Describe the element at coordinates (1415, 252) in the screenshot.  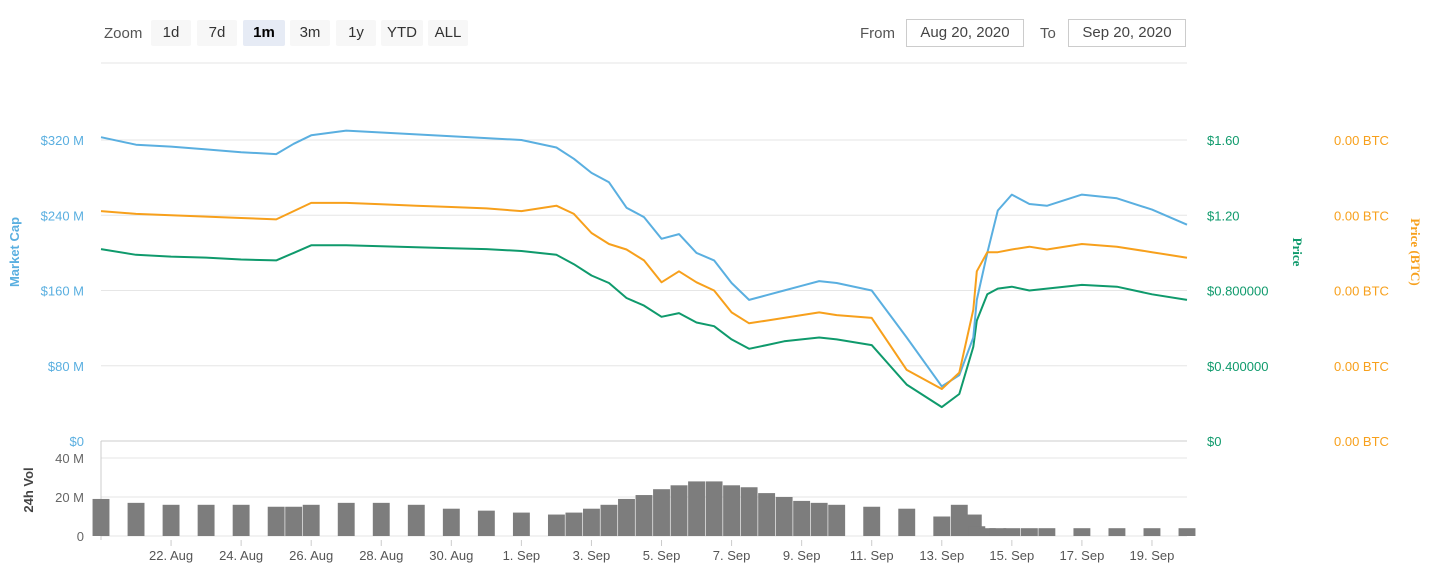
I see `y-axis-title-price-btc: Price (BTC)` at that location.